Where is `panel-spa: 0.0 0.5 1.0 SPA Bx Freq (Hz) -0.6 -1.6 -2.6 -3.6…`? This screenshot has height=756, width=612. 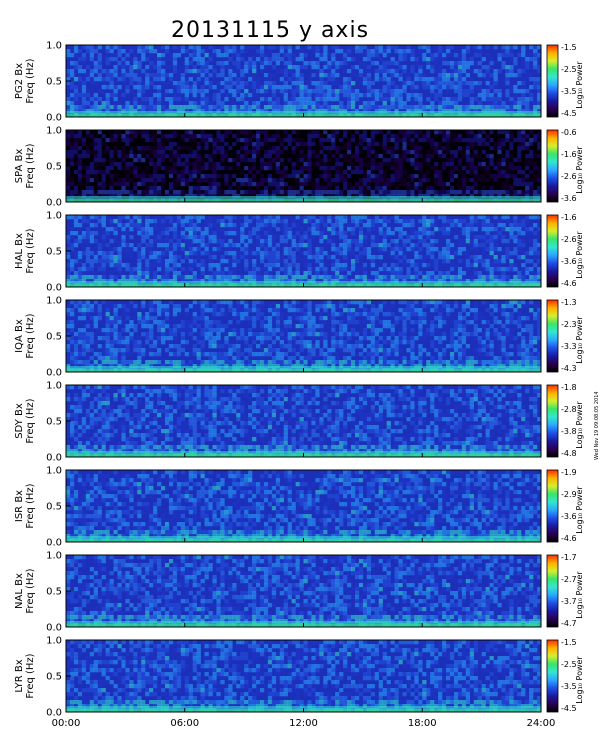 panel-spa: 0.0 0.5 1.0 SPA Bx Freq (Hz) -0.6 -1.6 -2.6 -3.6… is located at coordinates (299, 167).